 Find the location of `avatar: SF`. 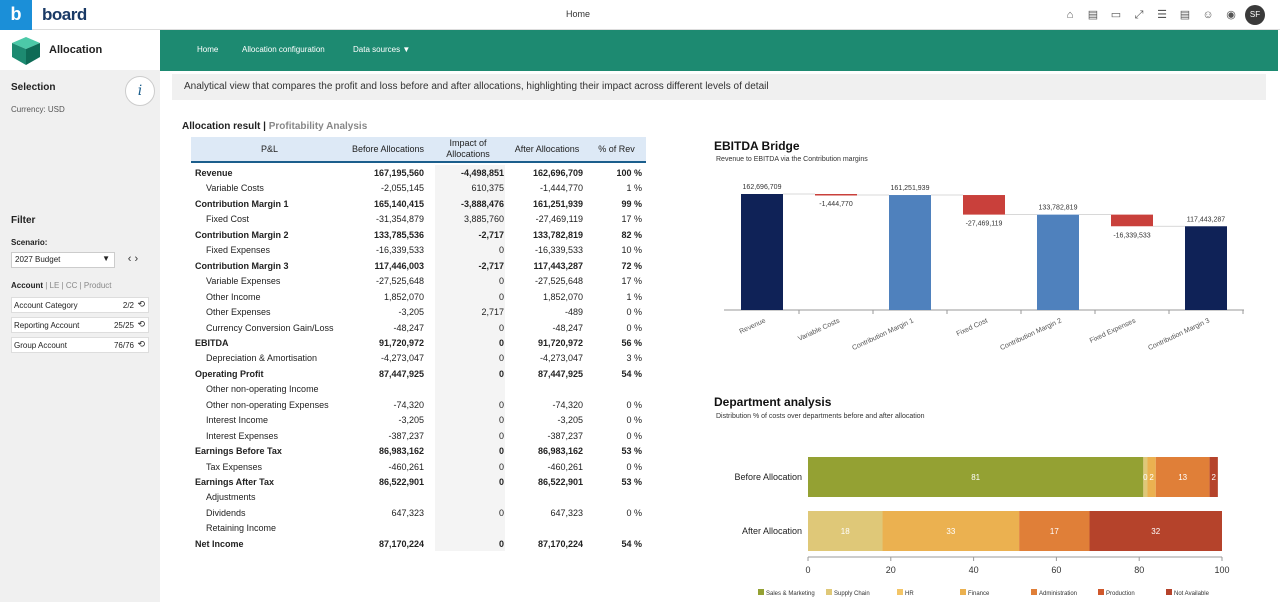

avatar: SF is located at coordinates (1255, 15).